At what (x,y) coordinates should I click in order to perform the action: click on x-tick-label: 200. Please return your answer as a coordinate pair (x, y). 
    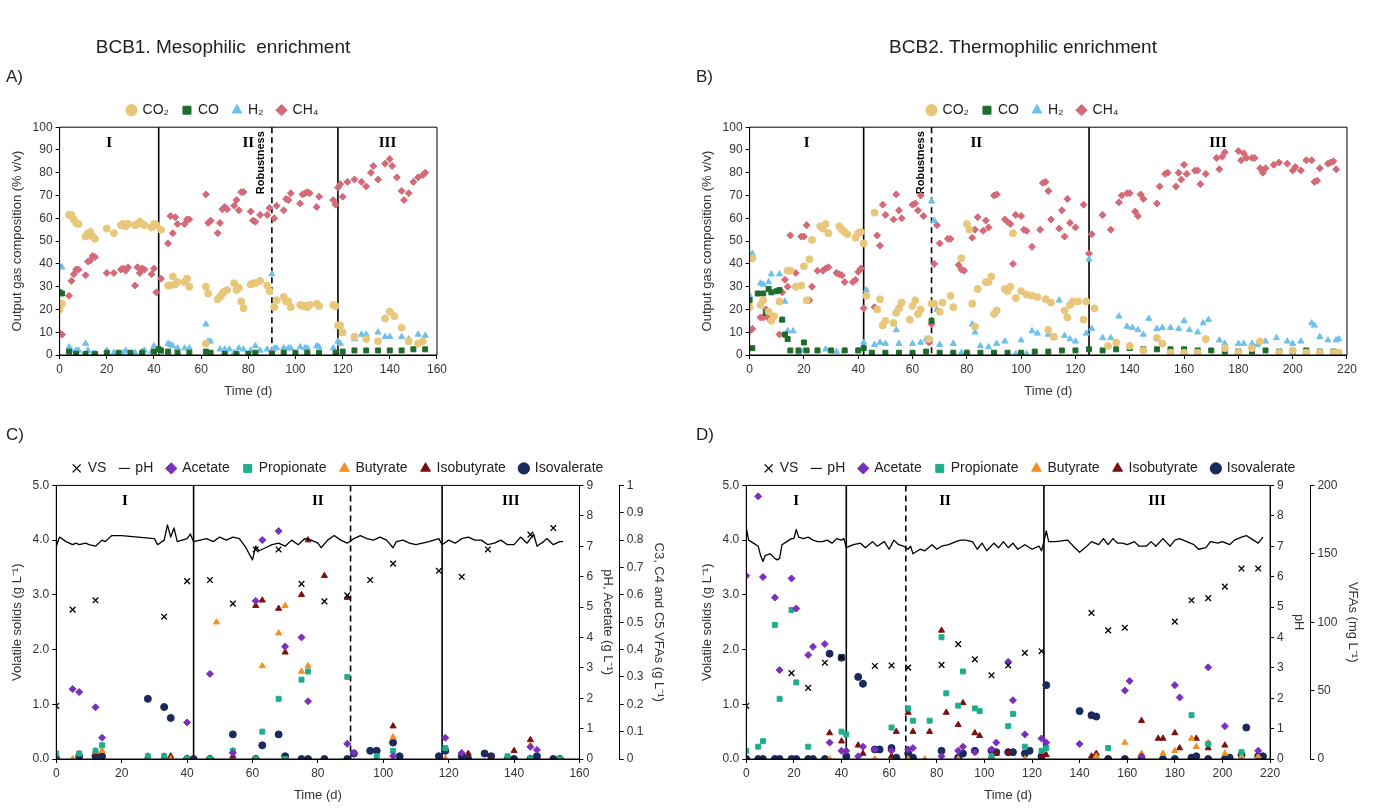
    Looking at the image, I should click on (1293, 368).